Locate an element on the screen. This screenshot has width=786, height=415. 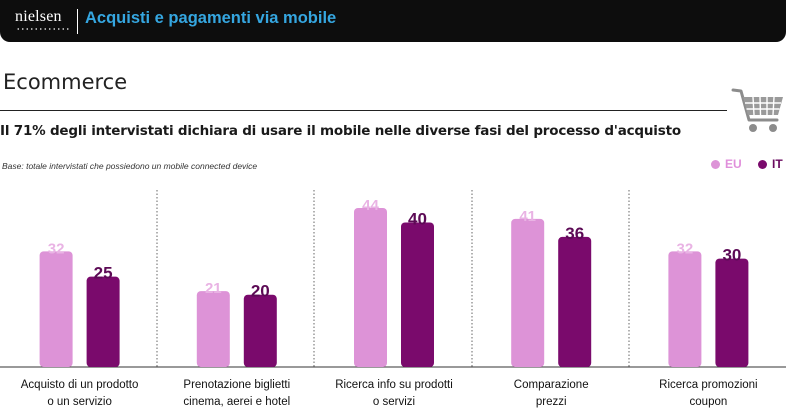
category-label: Ricerca promozioni is located at coordinates (708, 385).